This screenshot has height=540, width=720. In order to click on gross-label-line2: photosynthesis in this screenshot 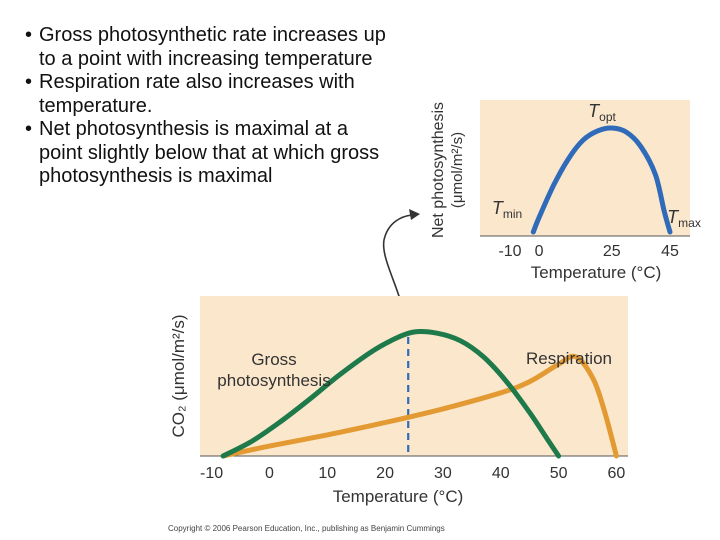, I will do `click(273, 380)`.